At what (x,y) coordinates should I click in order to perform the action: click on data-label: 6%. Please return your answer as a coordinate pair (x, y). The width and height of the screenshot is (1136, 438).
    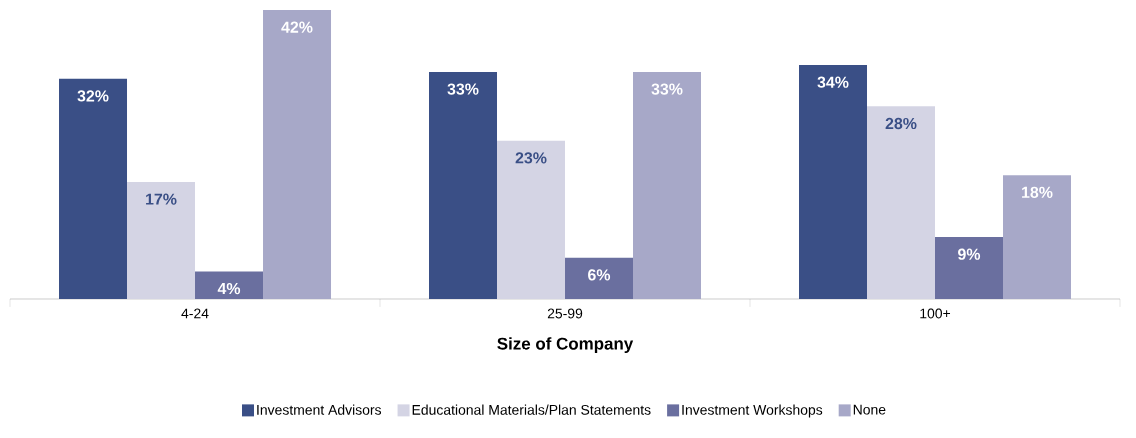
    Looking at the image, I should click on (599, 275).